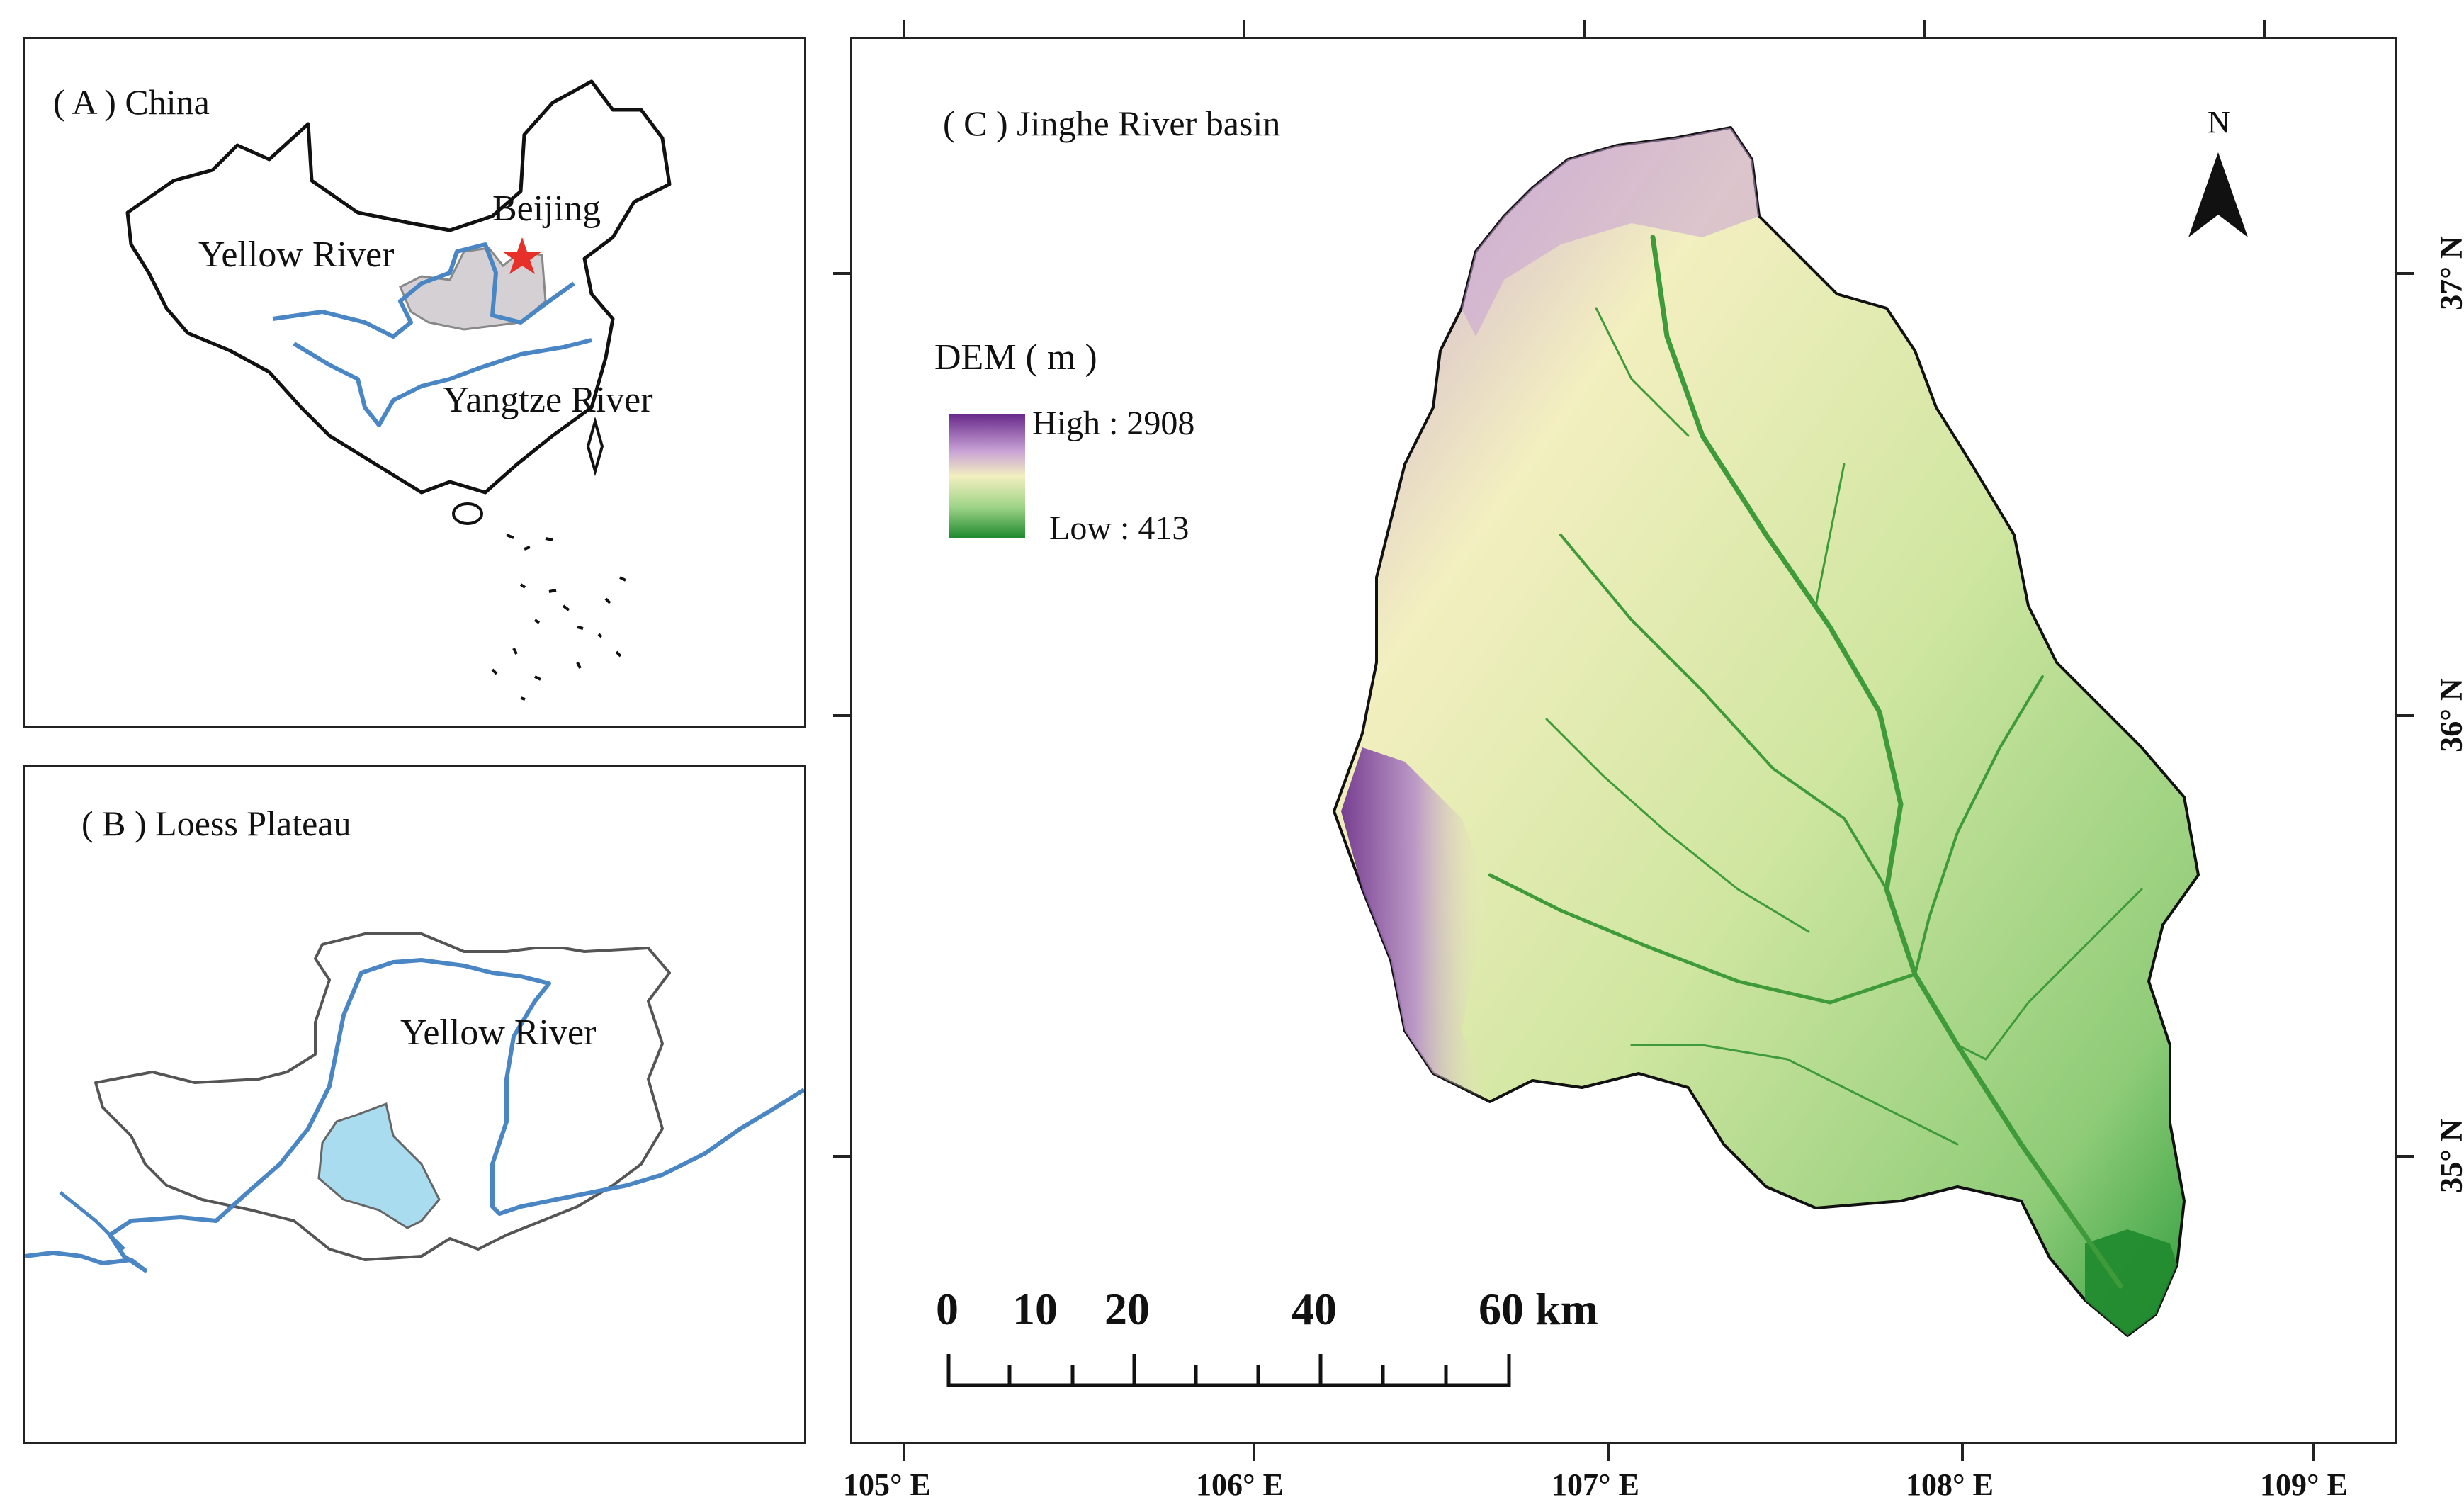 Image resolution: width=2464 pixels, height=1512 pixels. What do you see at coordinates (546, 208) in the screenshot?
I see `label-beijing: Beijing` at bounding box center [546, 208].